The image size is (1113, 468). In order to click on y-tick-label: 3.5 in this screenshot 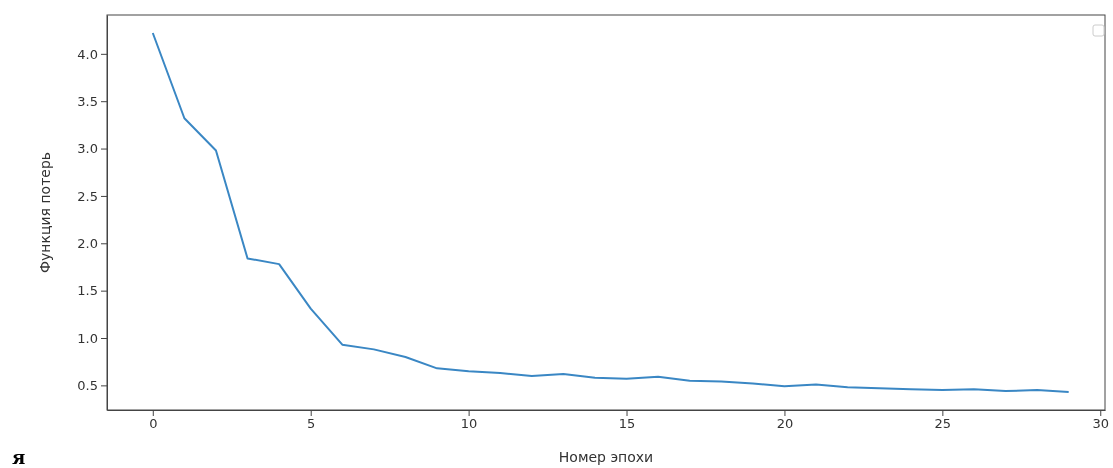, I will do `click(87, 101)`.